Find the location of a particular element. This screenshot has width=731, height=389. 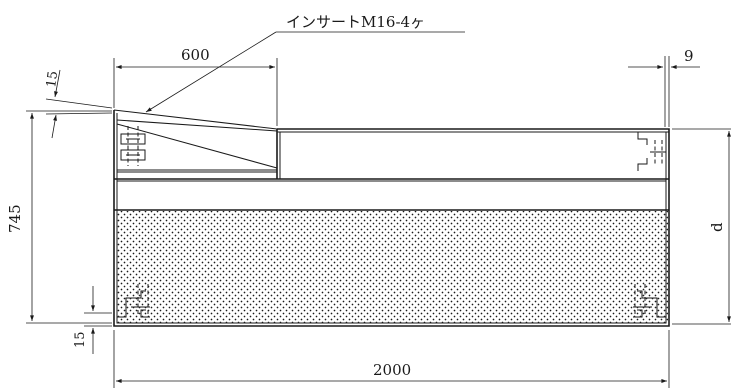

dim-600-label: 600 is located at coordinates (195, 55).